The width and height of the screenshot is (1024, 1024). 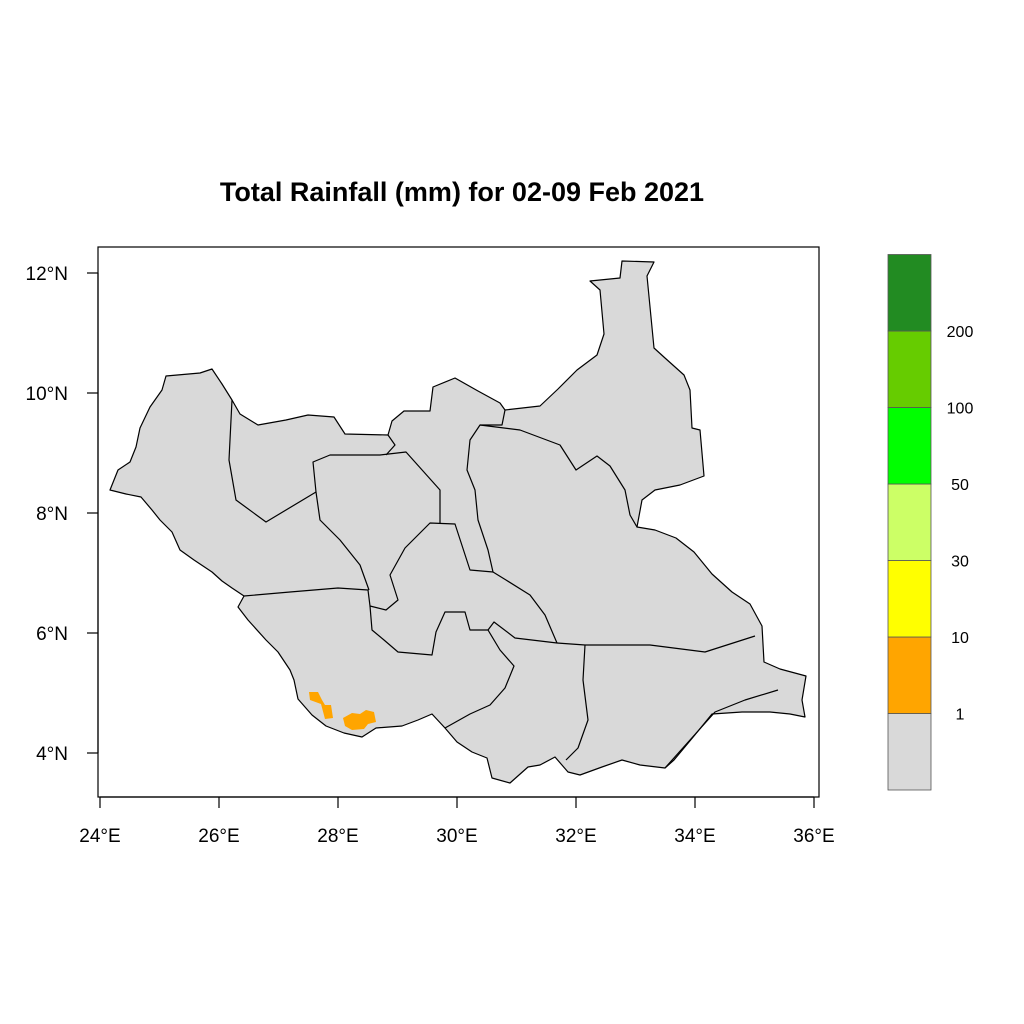 What do you see at coordinates (47, 394) in the screenshot?
I see `y-tick-label: 10°N` at bounding box center [47, 394].